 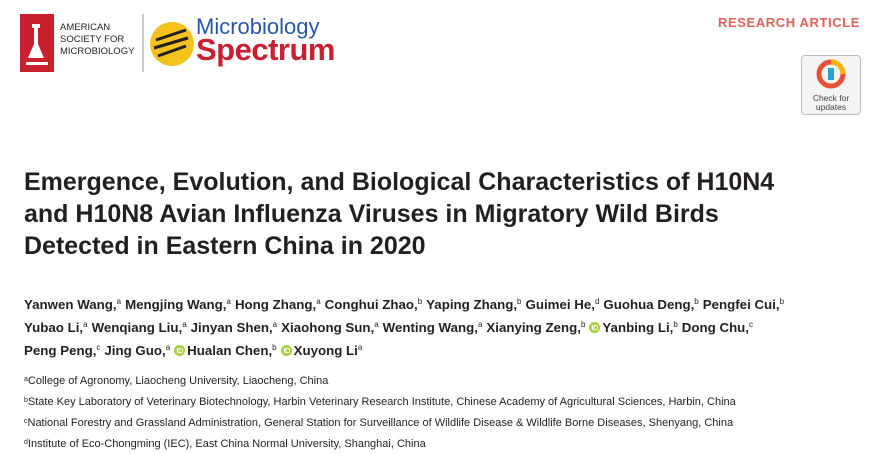 What do you see at coordinates (831, 107) in the screenshot?
I see `badge-label: updates` at bounding box center [831, 107].